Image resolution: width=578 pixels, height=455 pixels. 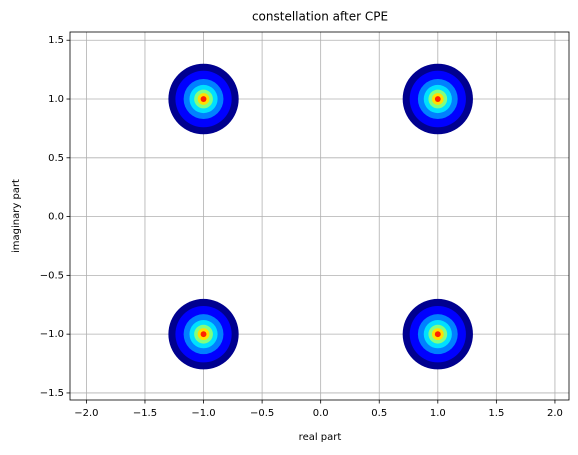 I want to click on chart-title: constellation after CPE, so click(x=320, y=17).